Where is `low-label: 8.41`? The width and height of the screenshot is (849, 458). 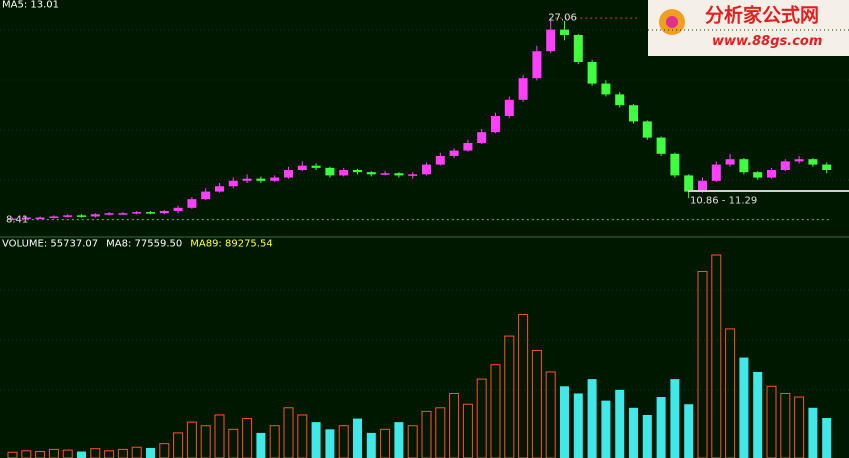 low-label: 8.41 is located at coordinates (17, 219).